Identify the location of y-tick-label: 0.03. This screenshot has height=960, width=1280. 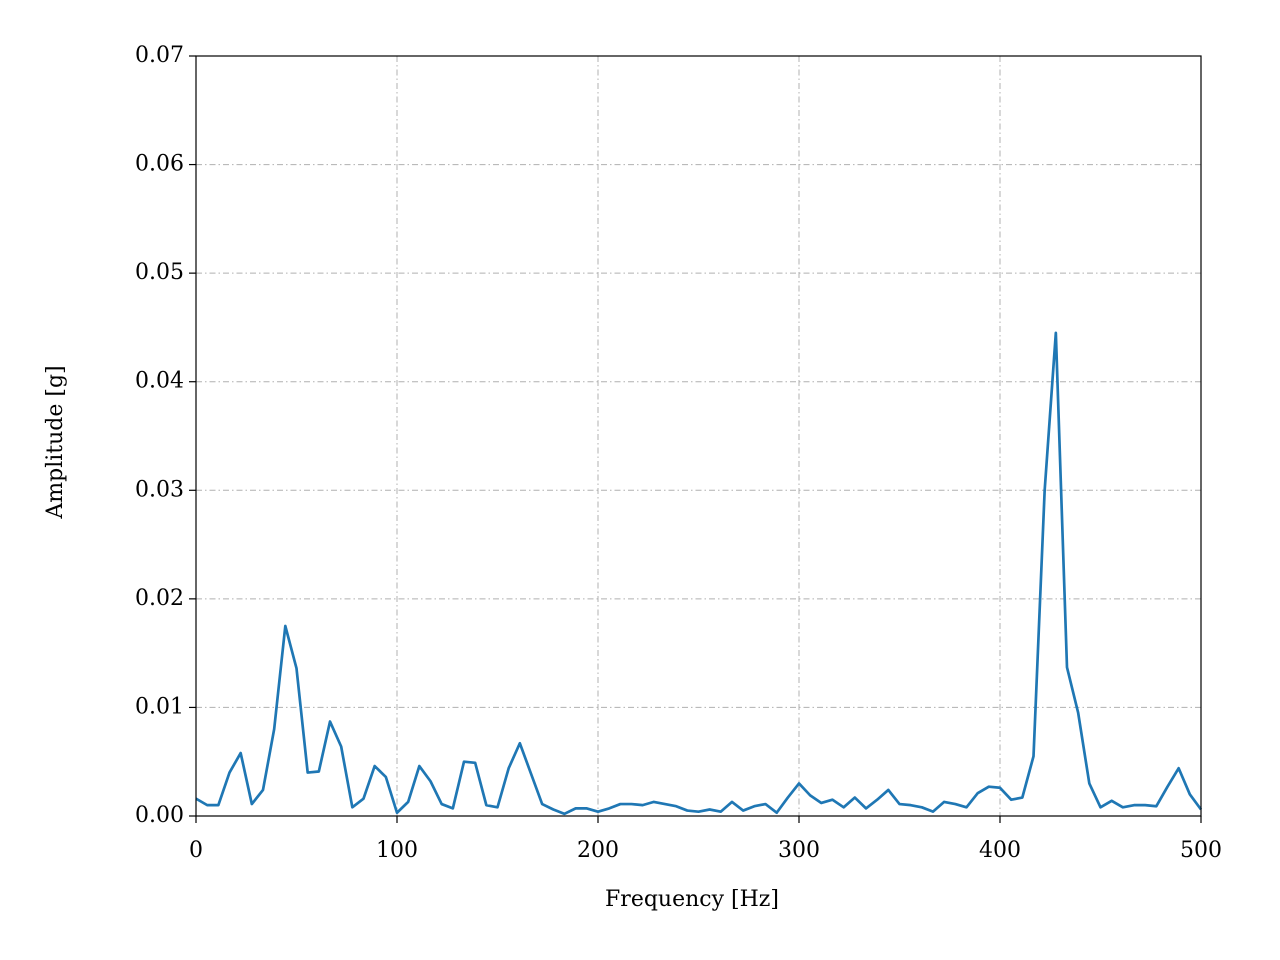
(159, 489).